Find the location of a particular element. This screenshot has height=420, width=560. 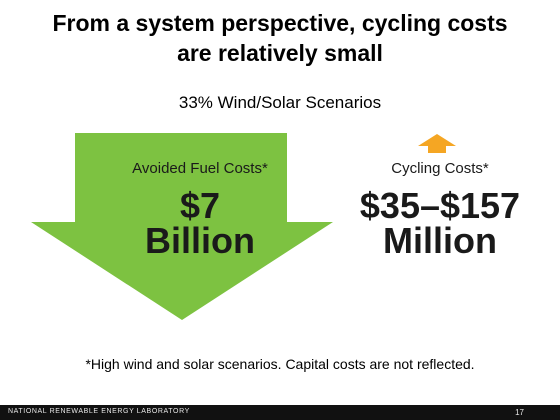

cycling-costs-unit: Million is located at coordinates (440, 240).